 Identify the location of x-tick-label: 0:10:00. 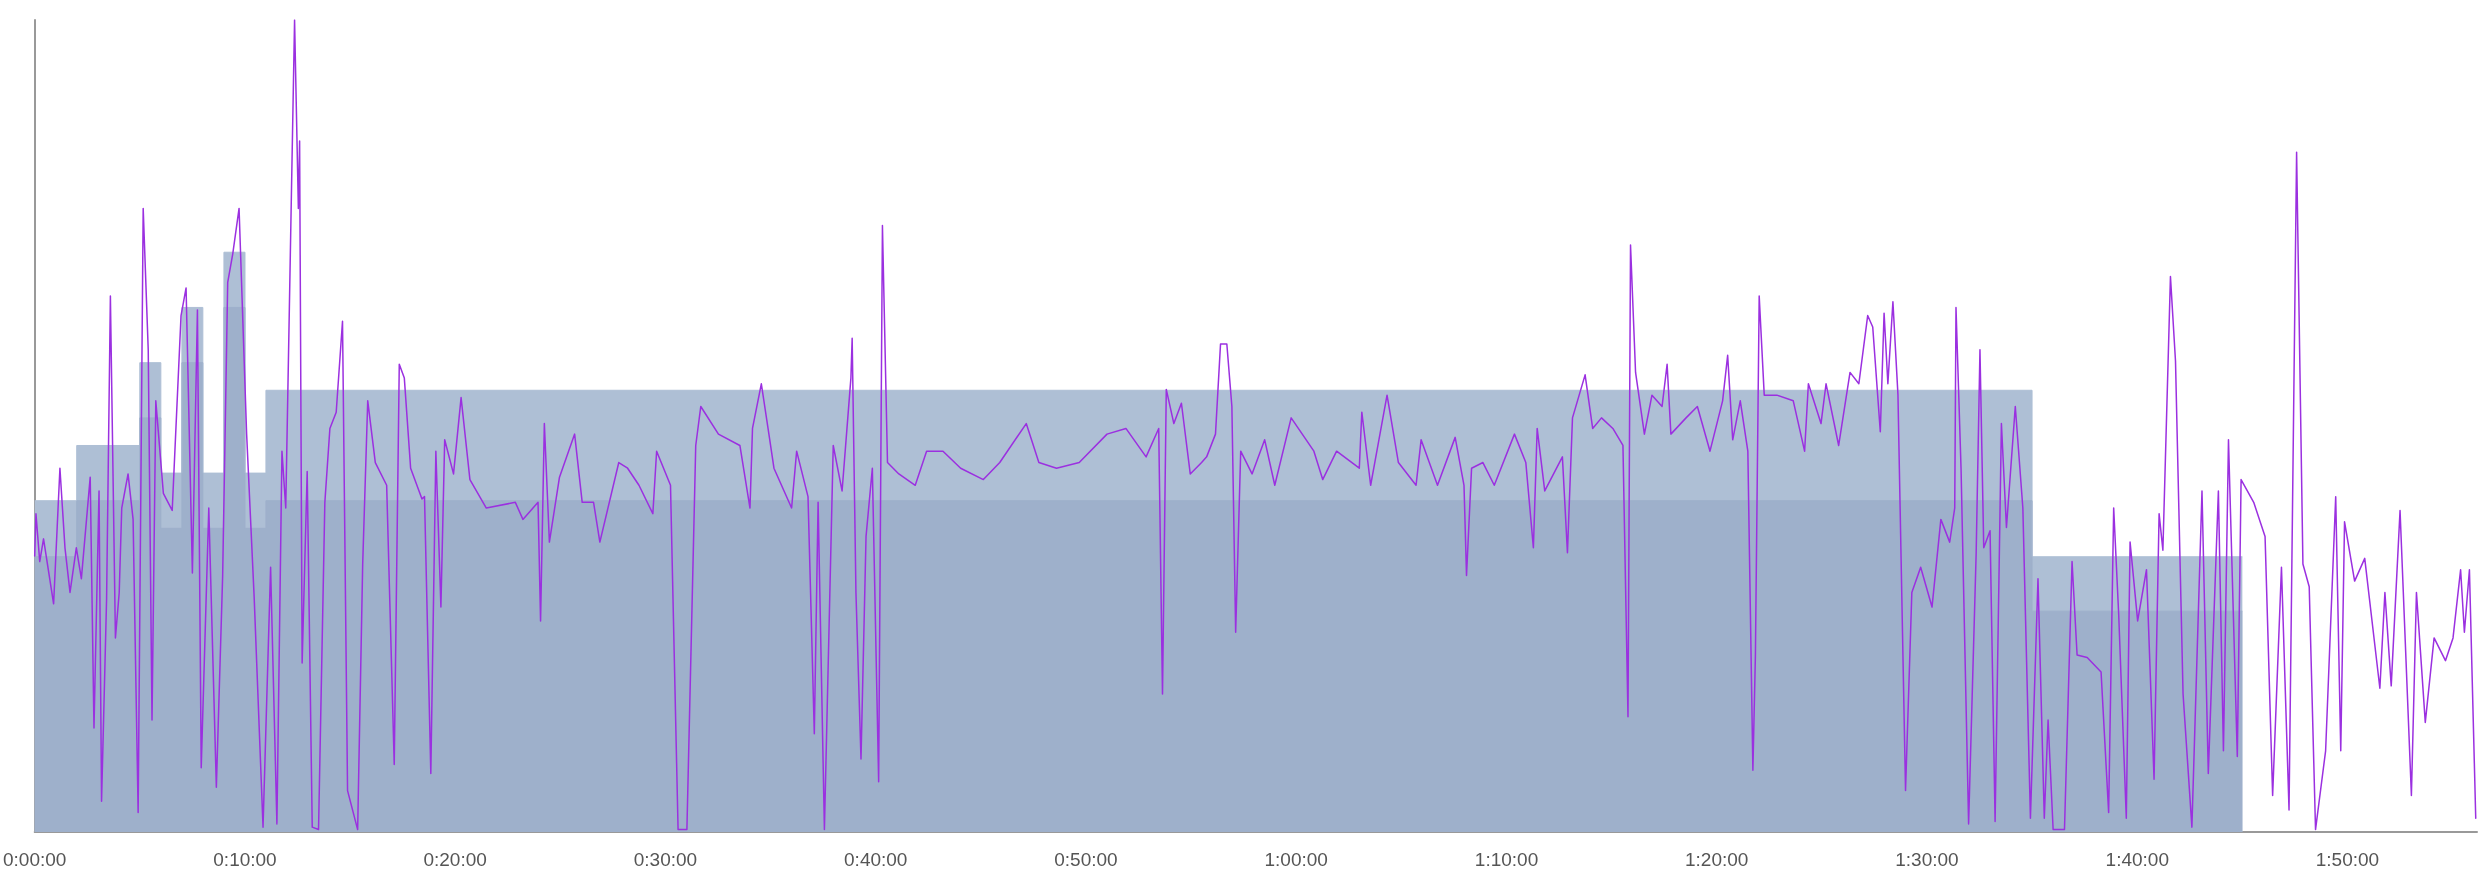
(245, 859).